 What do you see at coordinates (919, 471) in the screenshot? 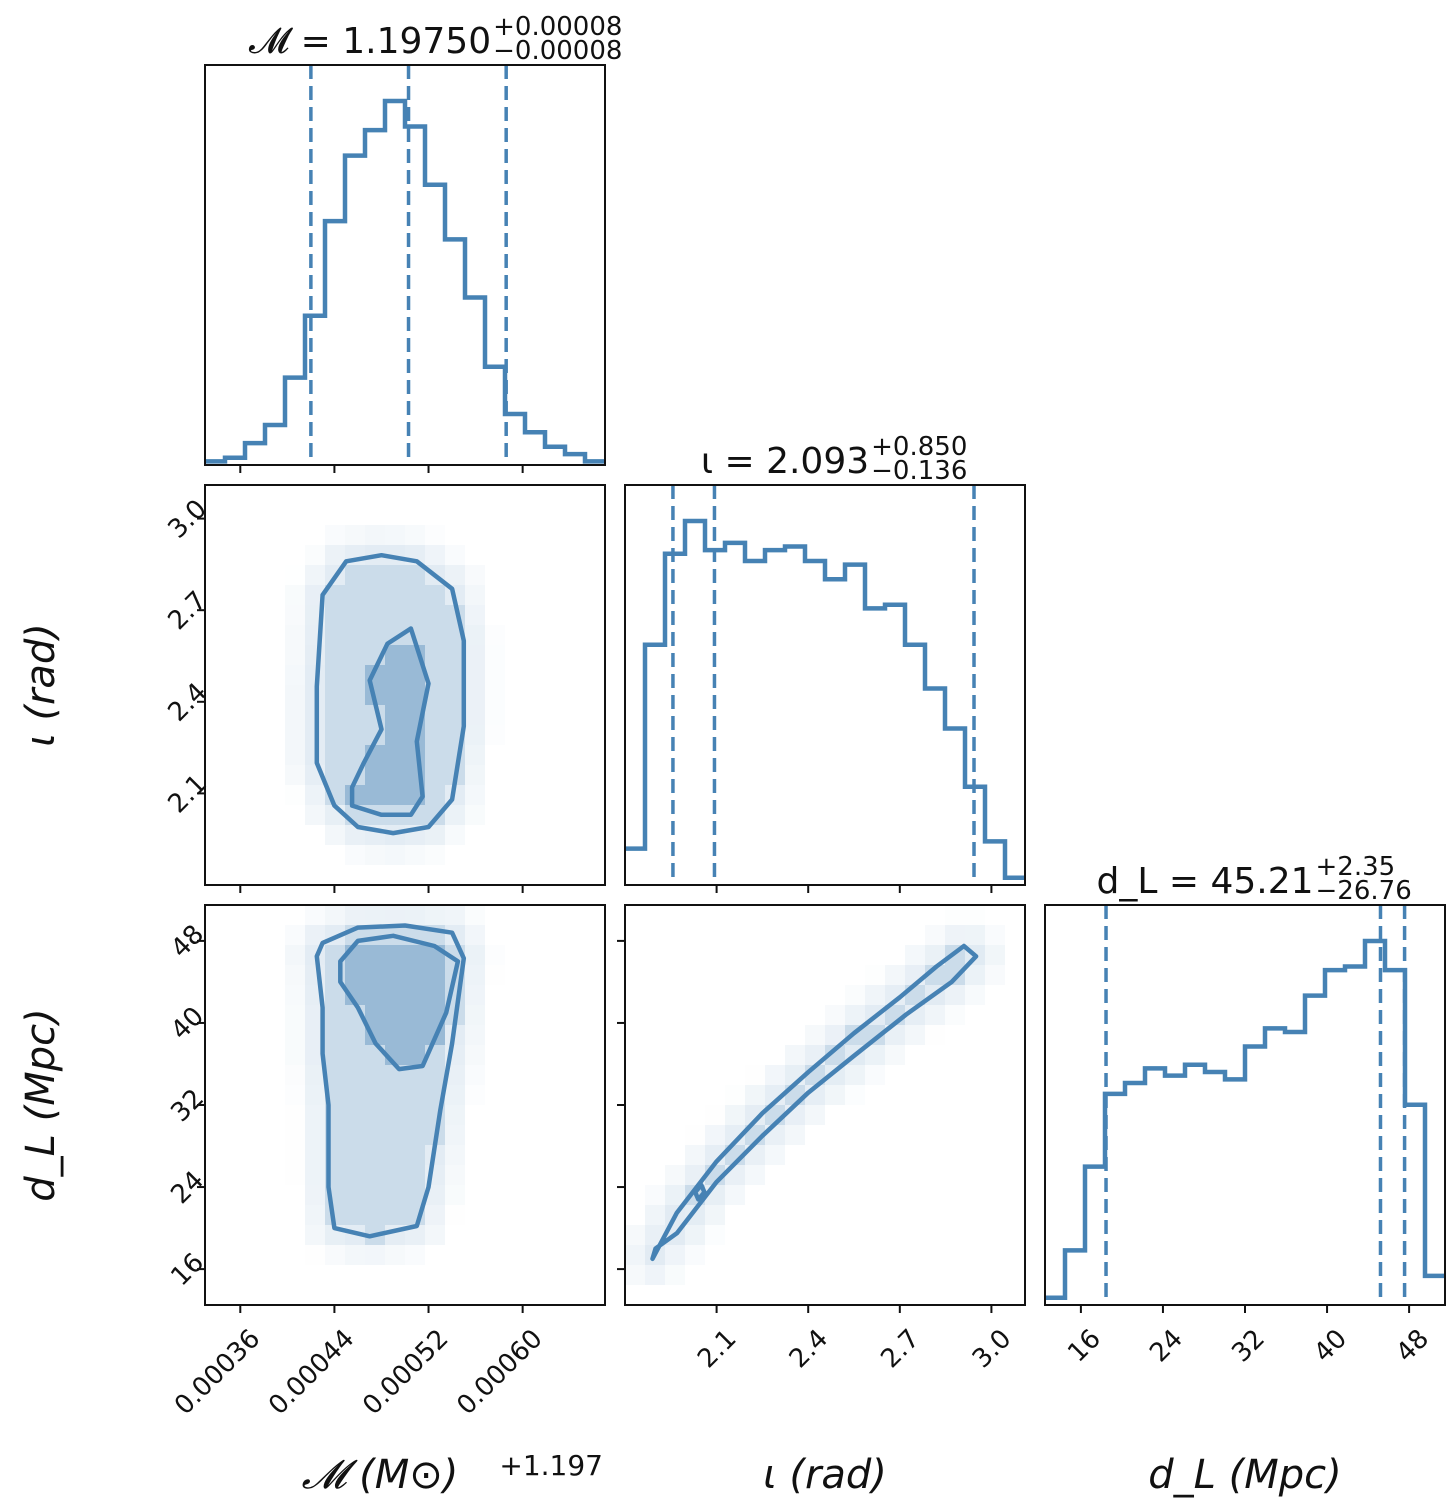
I see `title-minus: −0.136` at bounding box center [919, 471].